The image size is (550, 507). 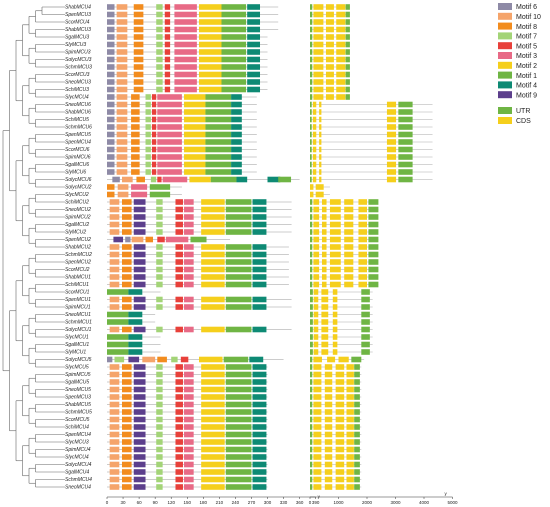 What do you see at coordinates (77, 285) in the screenshot?
I see `gene-label: SchiMCU1` at bounding box center [77, 285].